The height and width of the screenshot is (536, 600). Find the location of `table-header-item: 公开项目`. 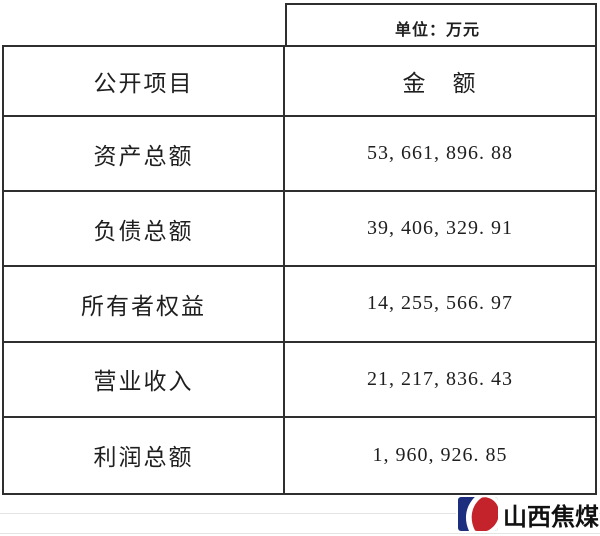

table-header-item: 公开项目 is located at coordinates (144, 82).